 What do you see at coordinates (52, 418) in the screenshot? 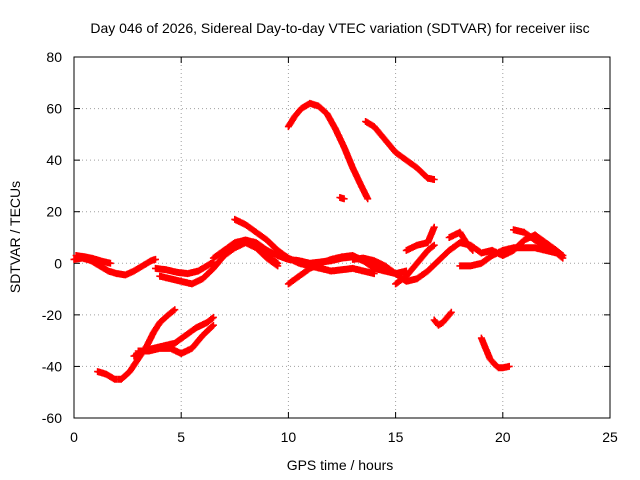
I see `y-tick-label: -60` at bounding box center [52, 418].